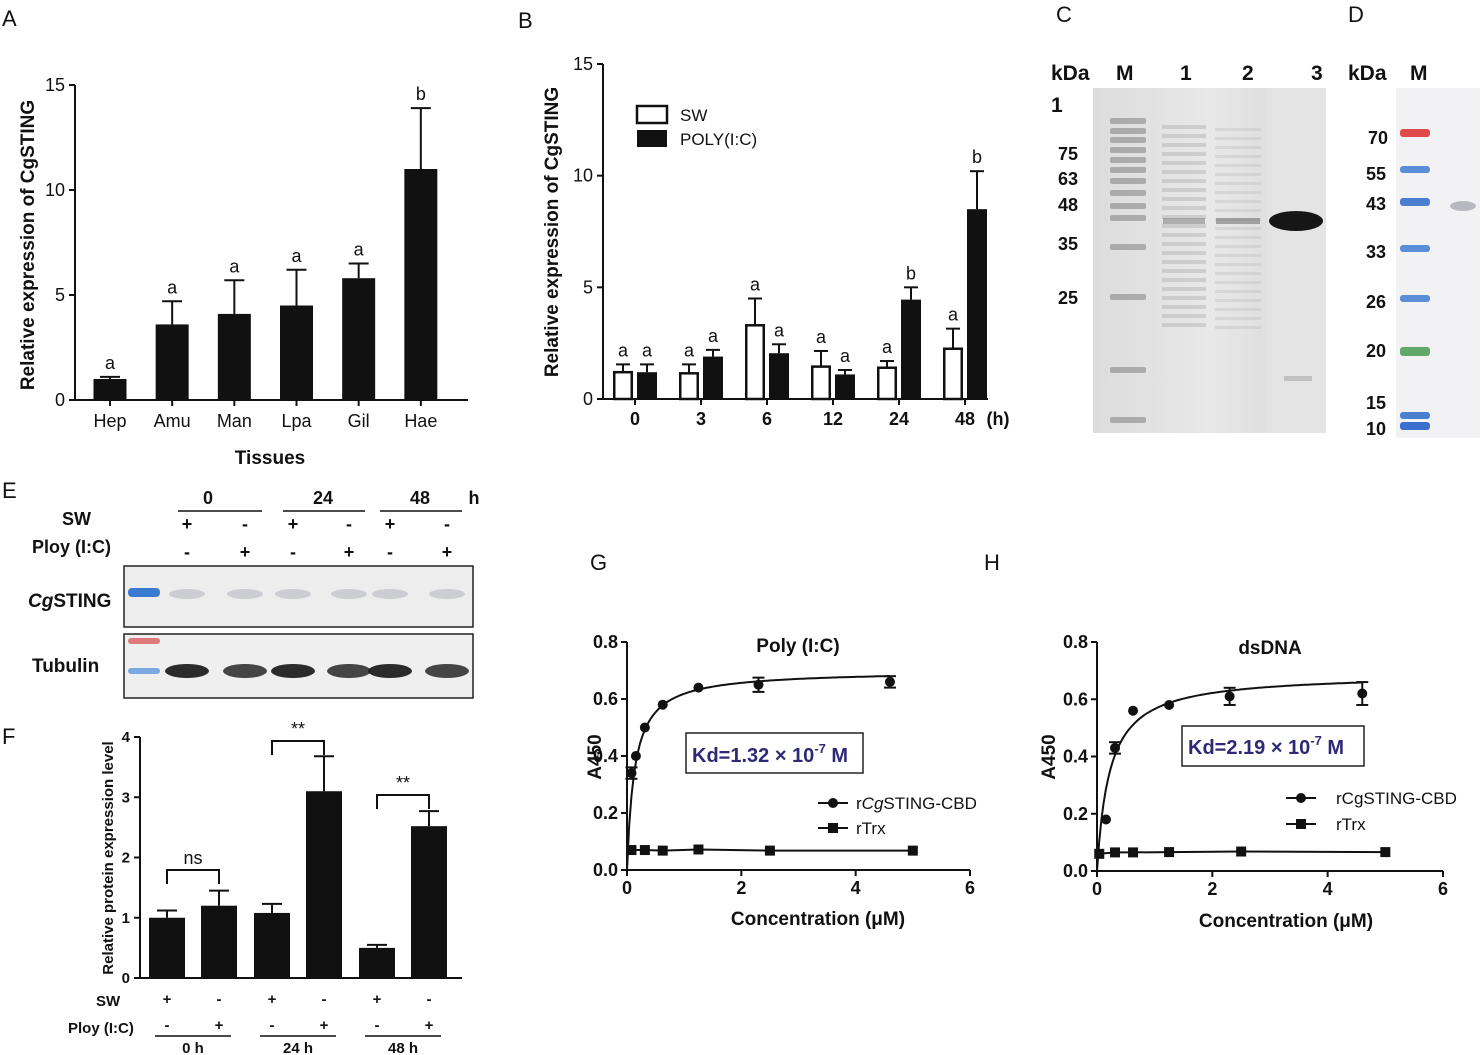 The width and height of the screenshot is (1482, 1055). I want to click on chart-g-ytick-label: 0.4, so click(605, 756).